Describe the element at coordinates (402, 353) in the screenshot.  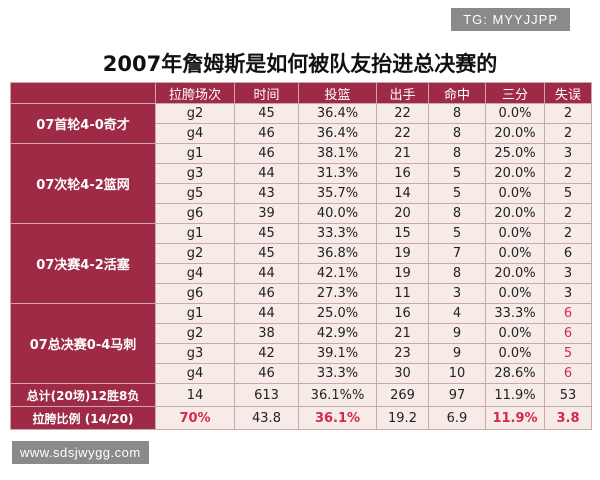
I see `table-cell: 23` at that location.